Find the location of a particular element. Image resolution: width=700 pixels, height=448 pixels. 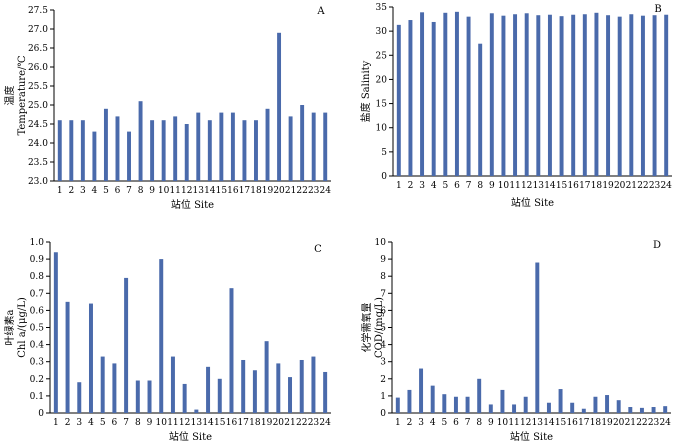

y-axis-label: COD/(mg/L) is located at coordinates (379, 327).